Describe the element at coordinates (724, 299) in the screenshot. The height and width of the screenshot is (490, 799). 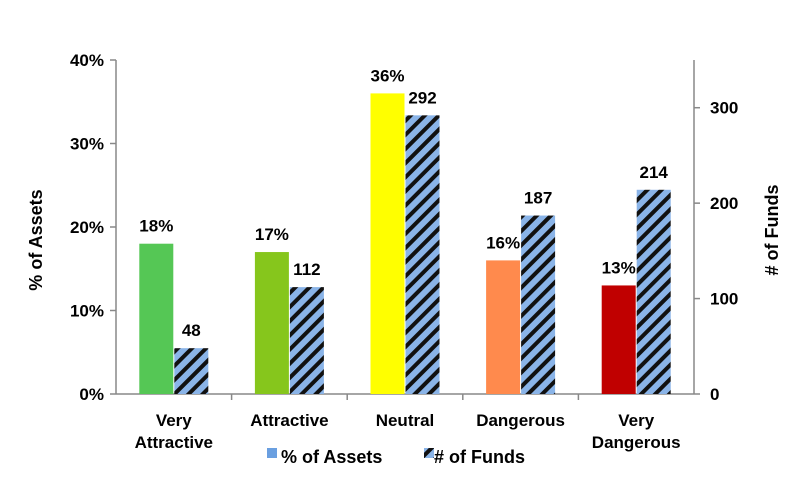
I see `y2-tick-label: 100` at that location.